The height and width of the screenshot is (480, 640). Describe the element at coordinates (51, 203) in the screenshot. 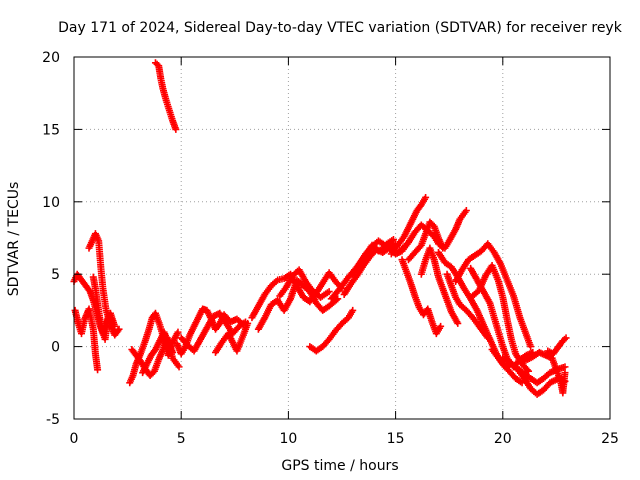

I see `y-tick-label: 10` at that location.